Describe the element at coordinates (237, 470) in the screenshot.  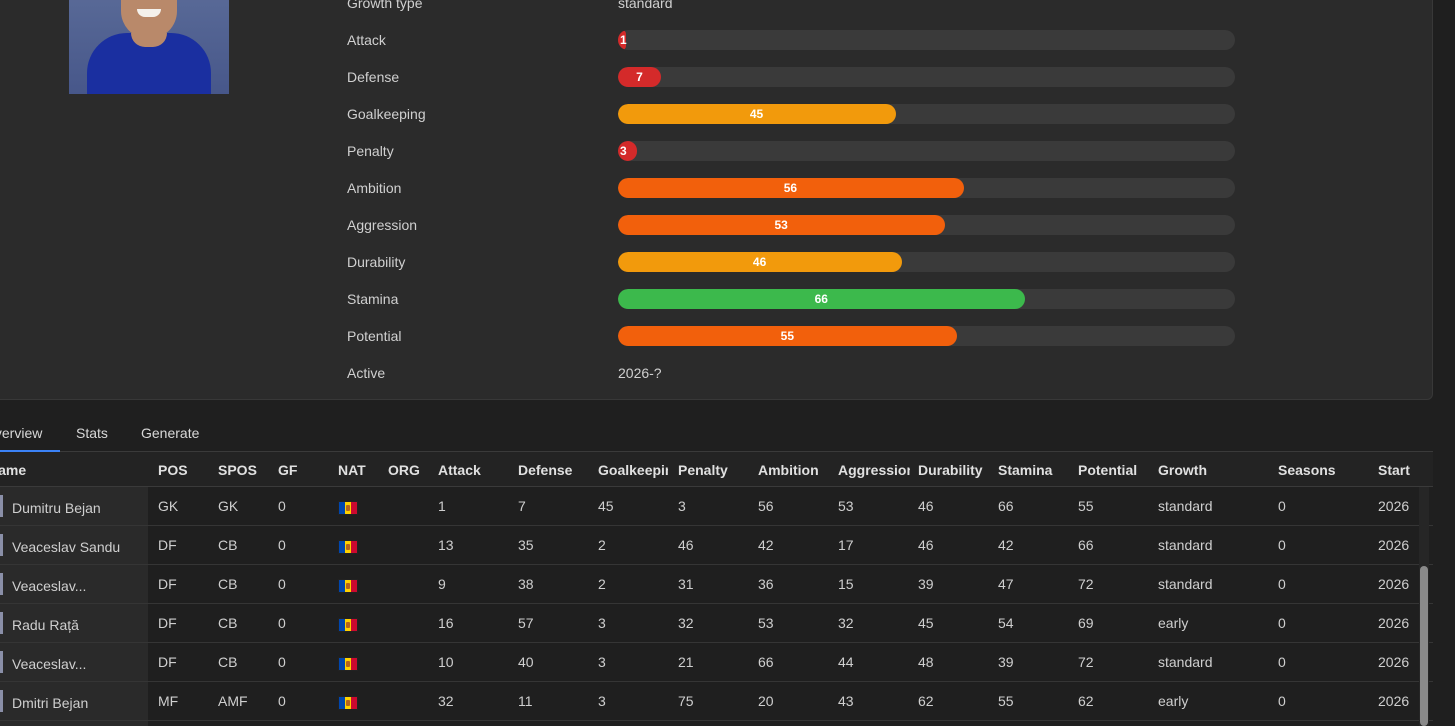
I see `column-header-spos: SPOS` at that location.